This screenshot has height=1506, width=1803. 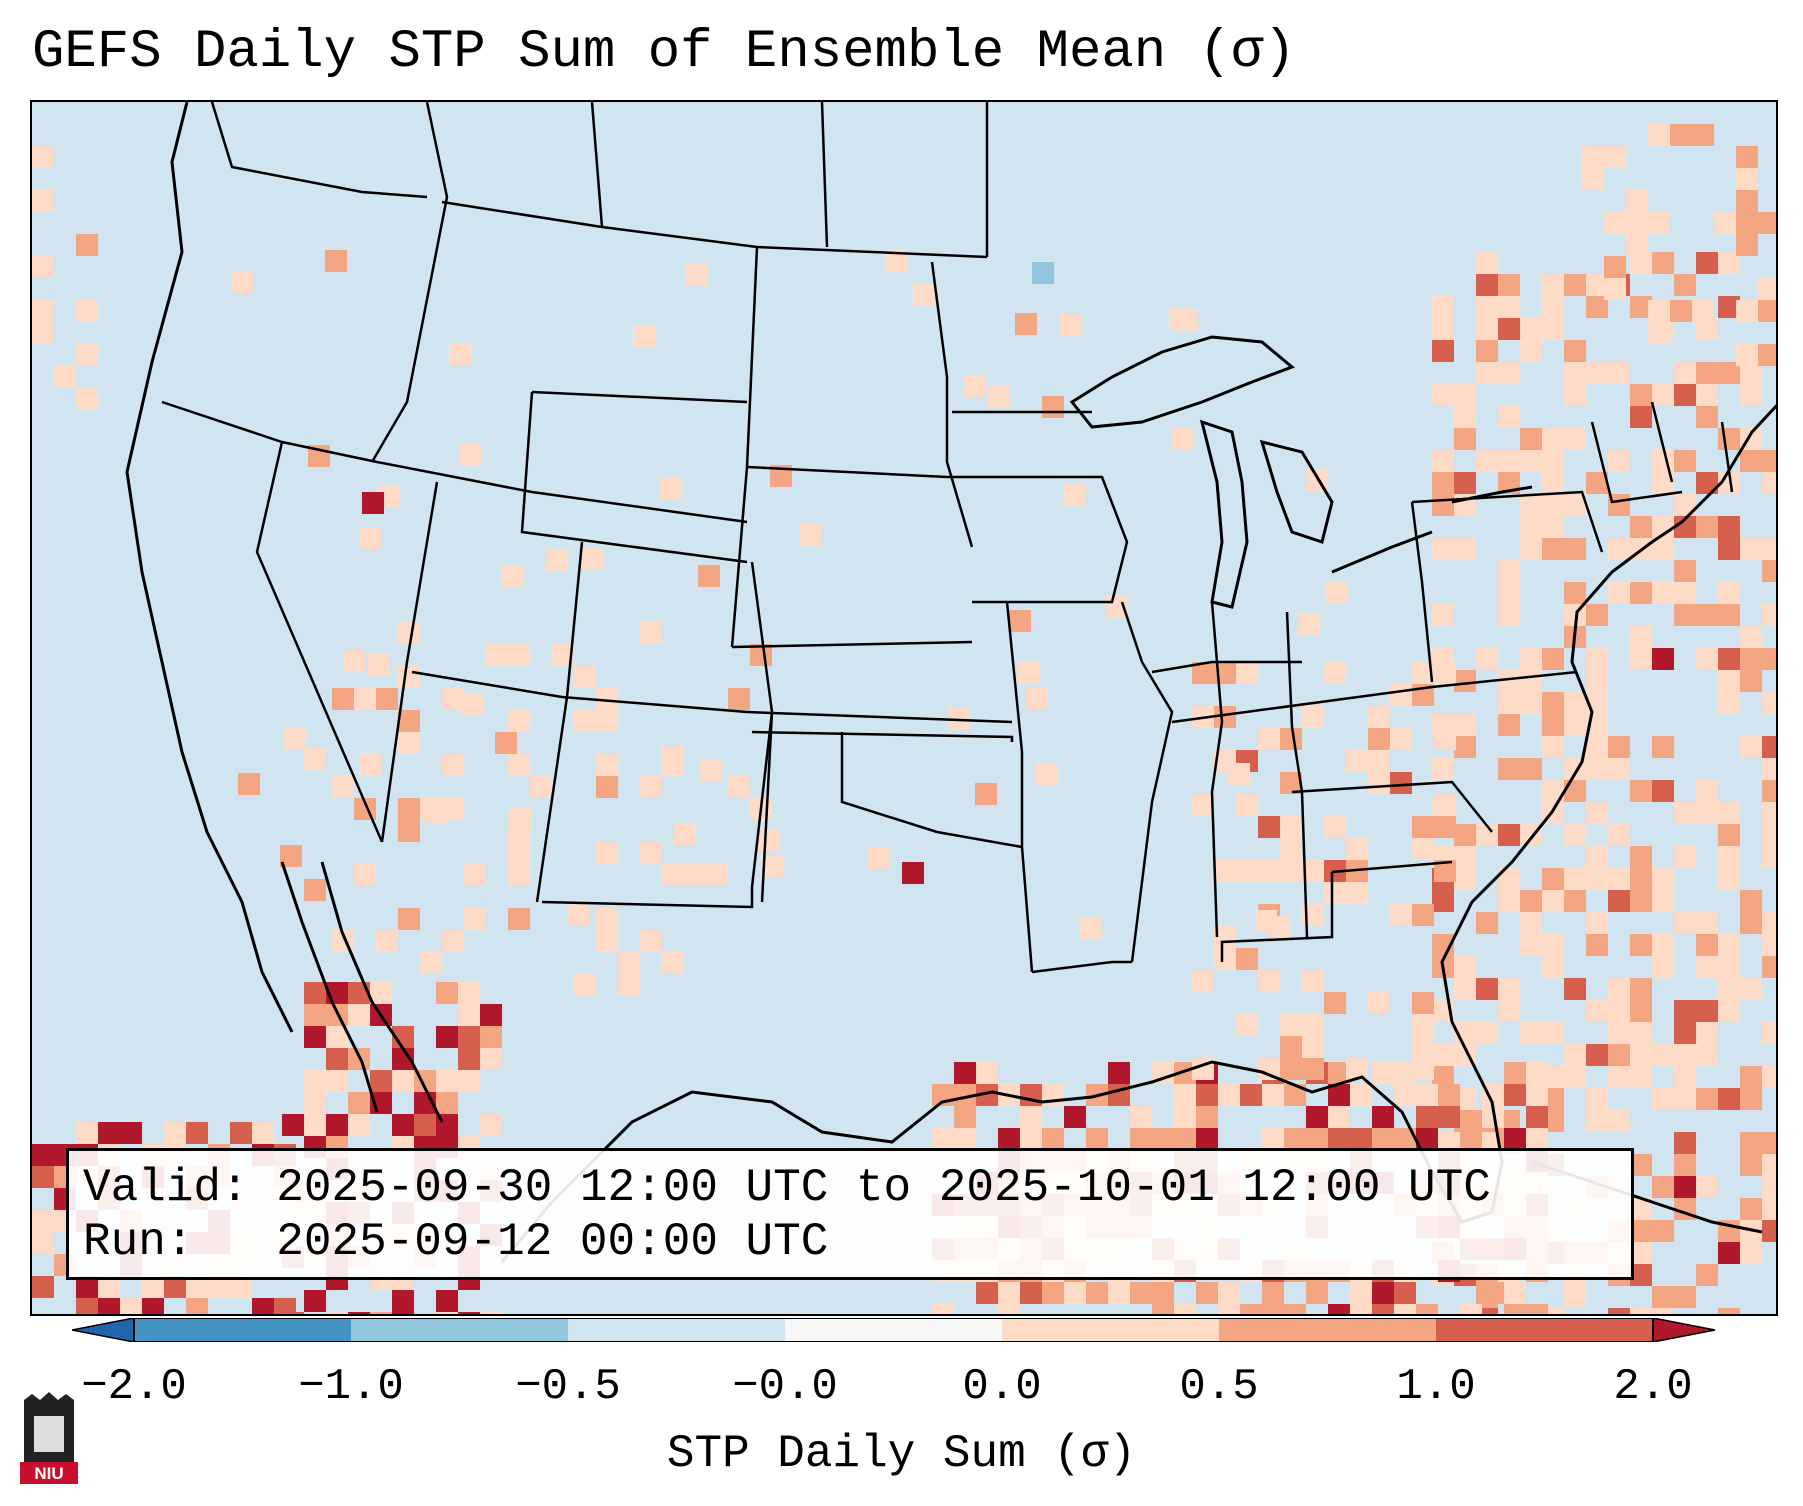 What do you see at coordinates (1002, 1387) in the screenshot?
I see `colorbar-tick-label: 0.0` at bounding box center [1002, 1387].